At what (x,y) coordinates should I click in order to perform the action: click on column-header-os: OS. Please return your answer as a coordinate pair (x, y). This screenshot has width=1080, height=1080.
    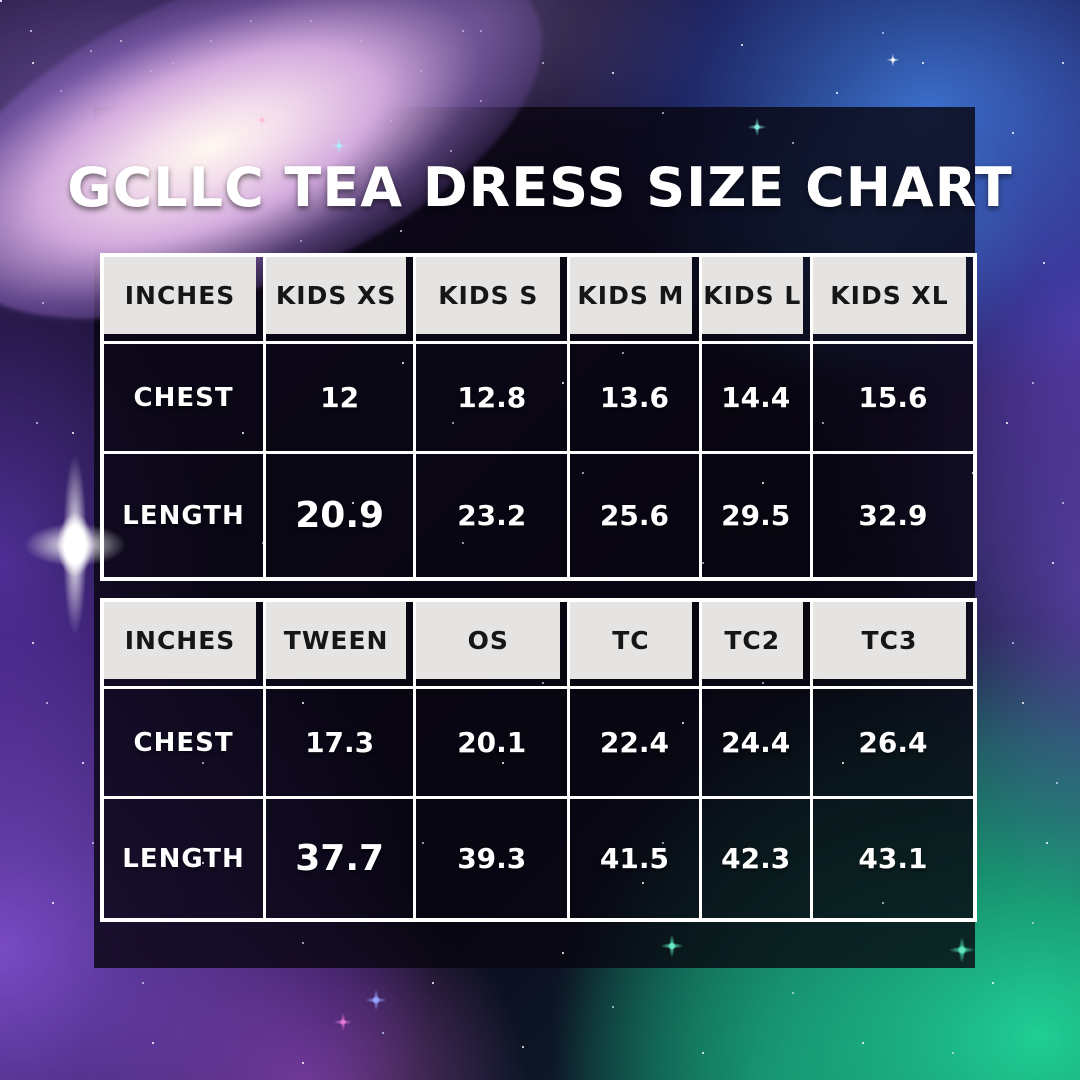
    Looking at the image, I should click on (488, 640).